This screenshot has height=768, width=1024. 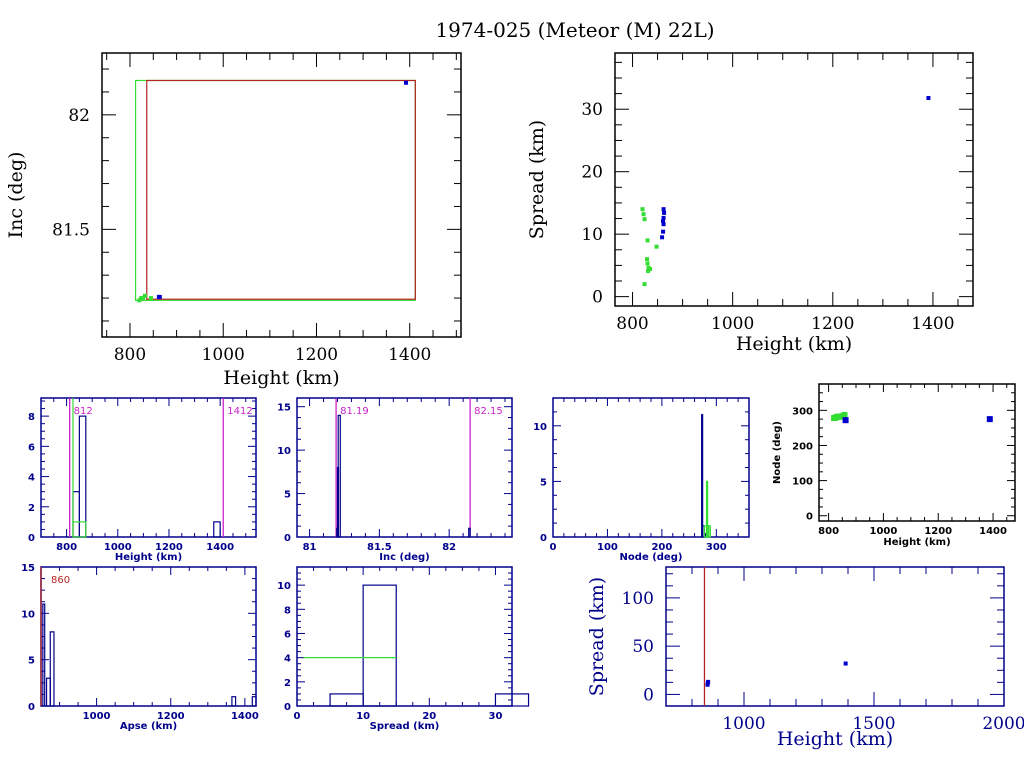 I want to click on x-tick-label: 20, so click(x=429, y=716).